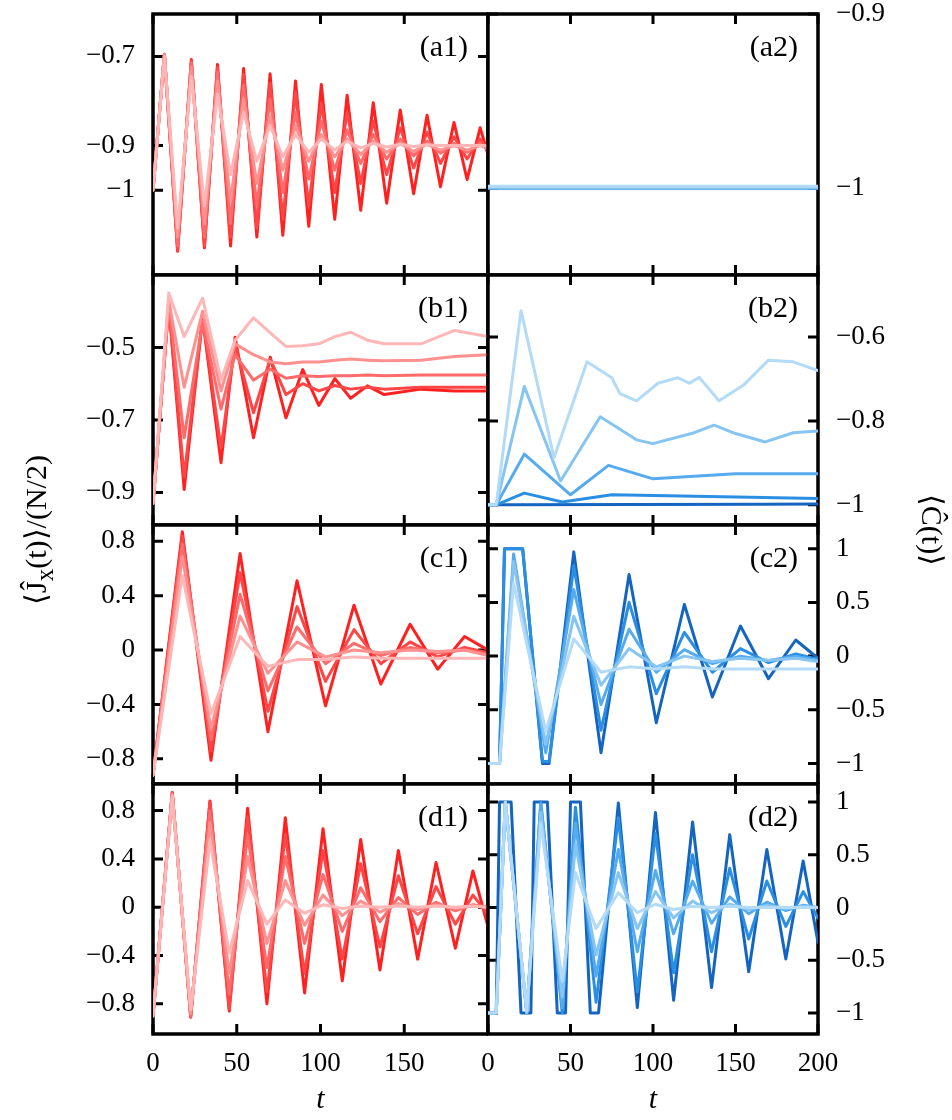 This screenshot has height=1120, width=952. What do you see at coordinates (443, 46) in the screenshot?
I see `annotation: (a1)` at bounding box center [443, 46].